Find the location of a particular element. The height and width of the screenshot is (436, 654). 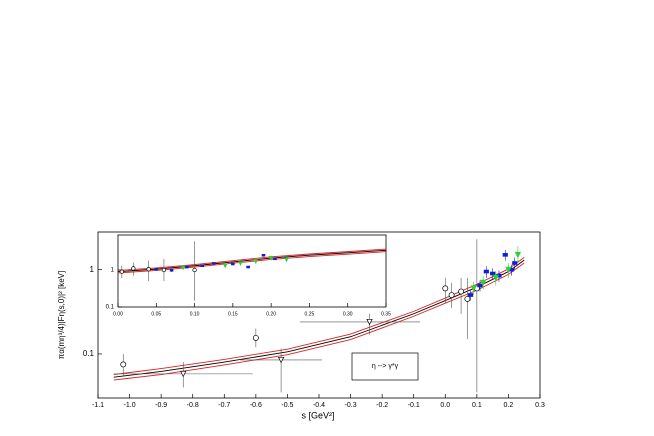

x-tick-label: 0.3 is located at coordinates (540, 405).